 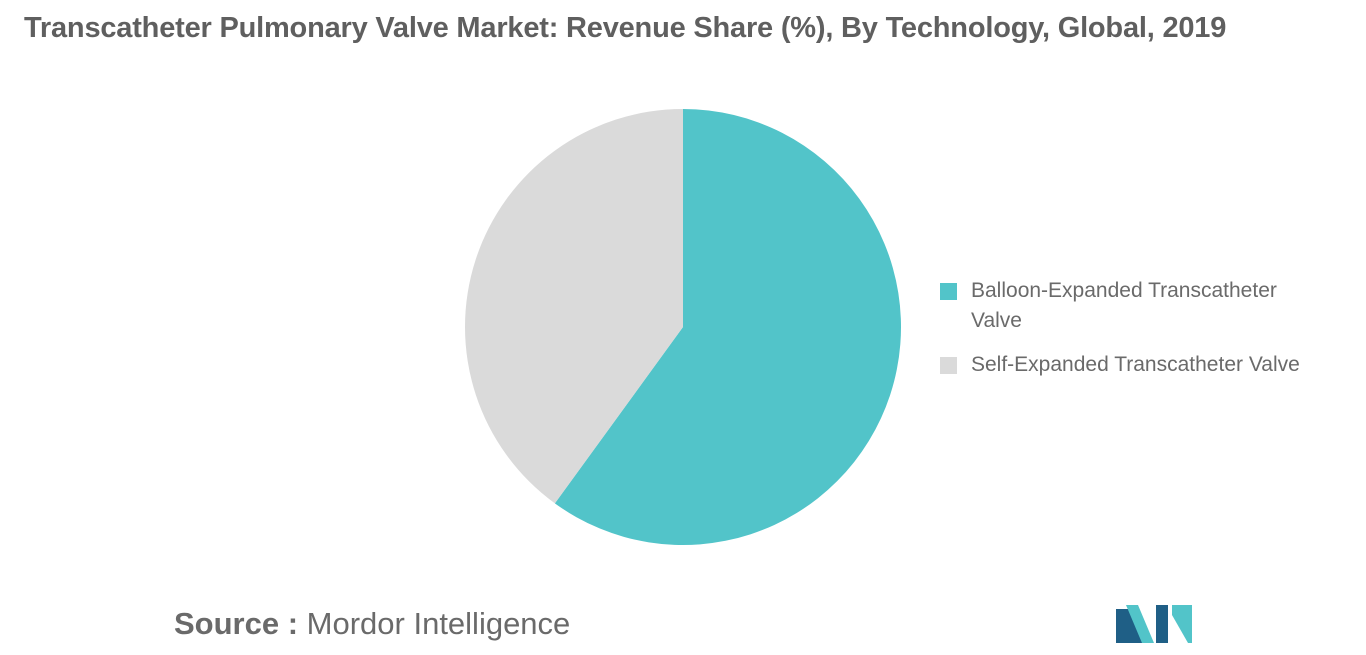 I want to click on legend-item-balloon-expanded: Balloon-Expanded Transcatheter Valve, so click(x=1140, y=306).